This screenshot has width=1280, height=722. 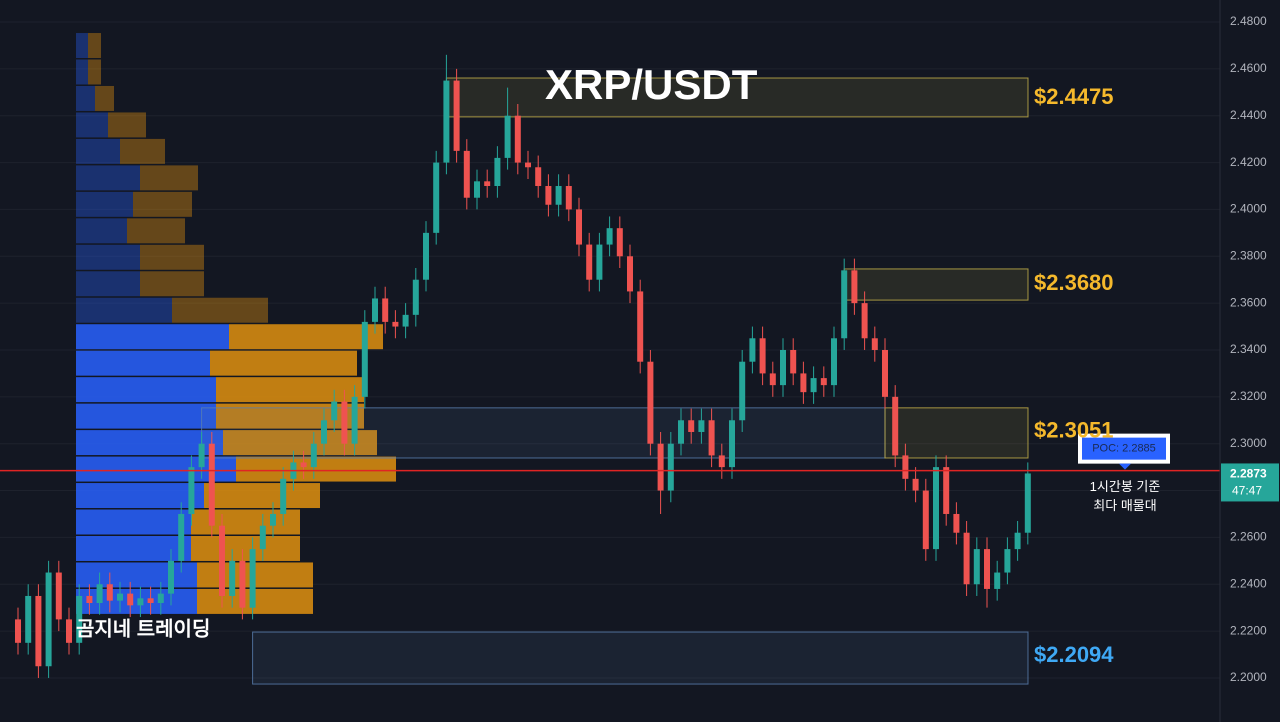 What do you see at coordinates (1124, 505) in the screenshot?
I see `poc-note: 최다 매물대` at bounding box center [1124, 505].